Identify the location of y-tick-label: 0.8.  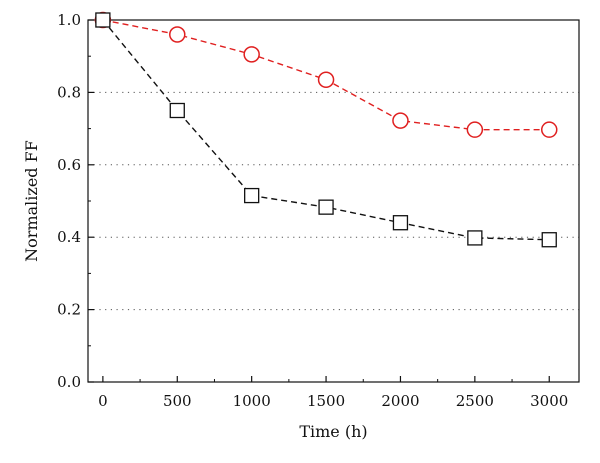
(69, 92).